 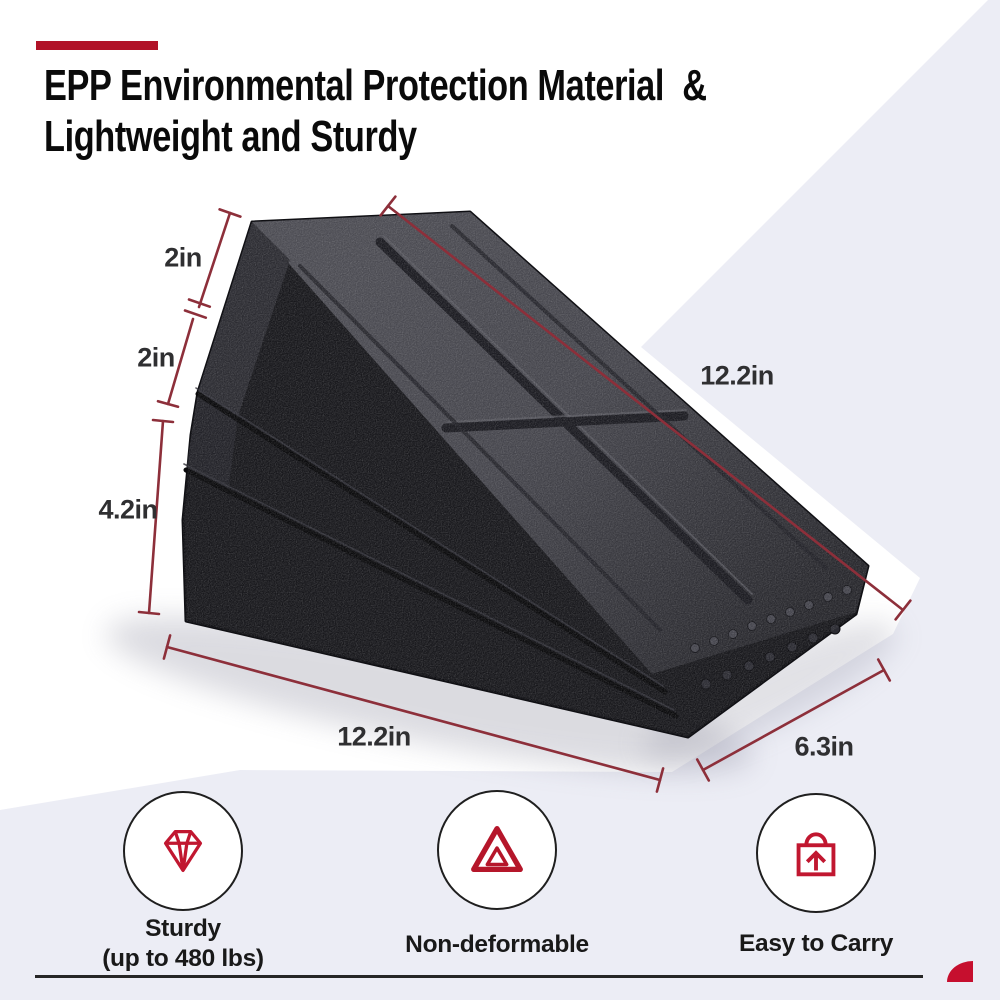 I want to click on dim-label-middle-thickness: 2in, so click(x=156, y=357).